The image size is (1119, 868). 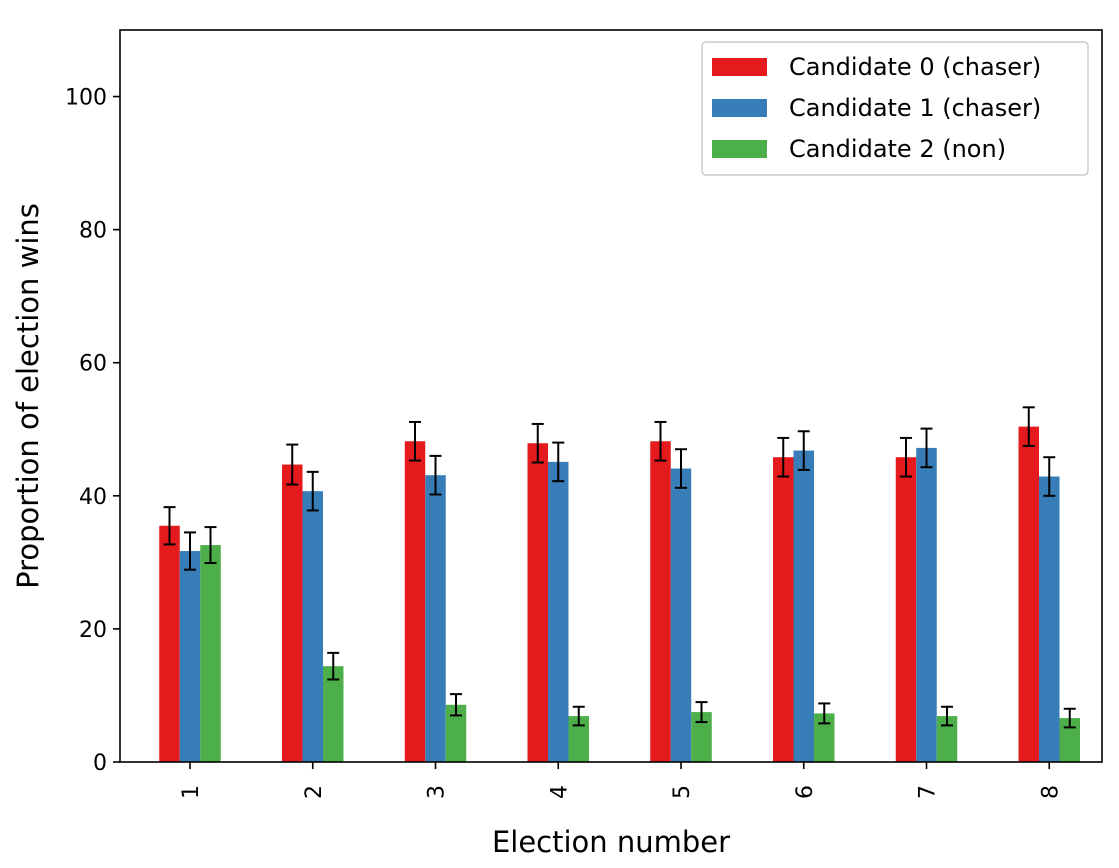 What do you see at coordinates (93, 231) in the screenshot?
I see `y-tick-label: 80` at bounding box center [93, 231].